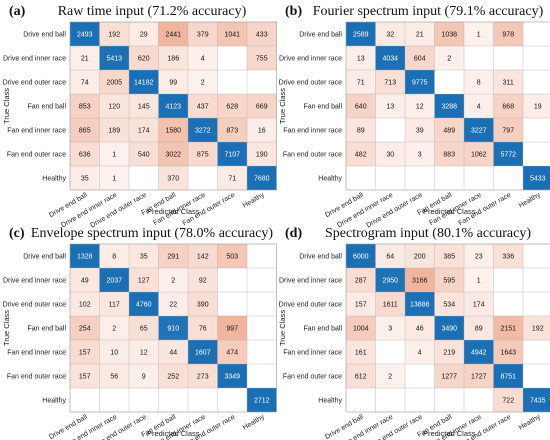  Describe the element at coordinates (114, 257) in the screenshot. I see `cell-value: 8` at that location.